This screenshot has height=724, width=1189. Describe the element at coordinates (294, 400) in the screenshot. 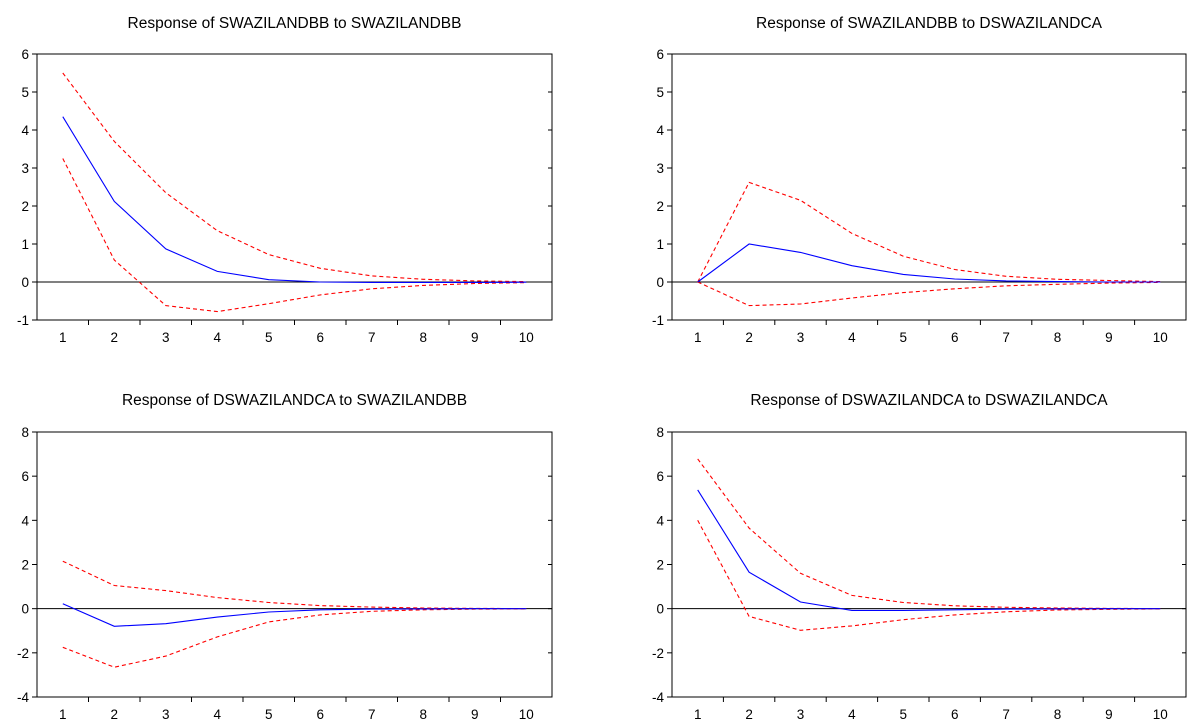

I see `panel-title: Response of DSWAZILANDCA to SWAZILANDBB` at that location.